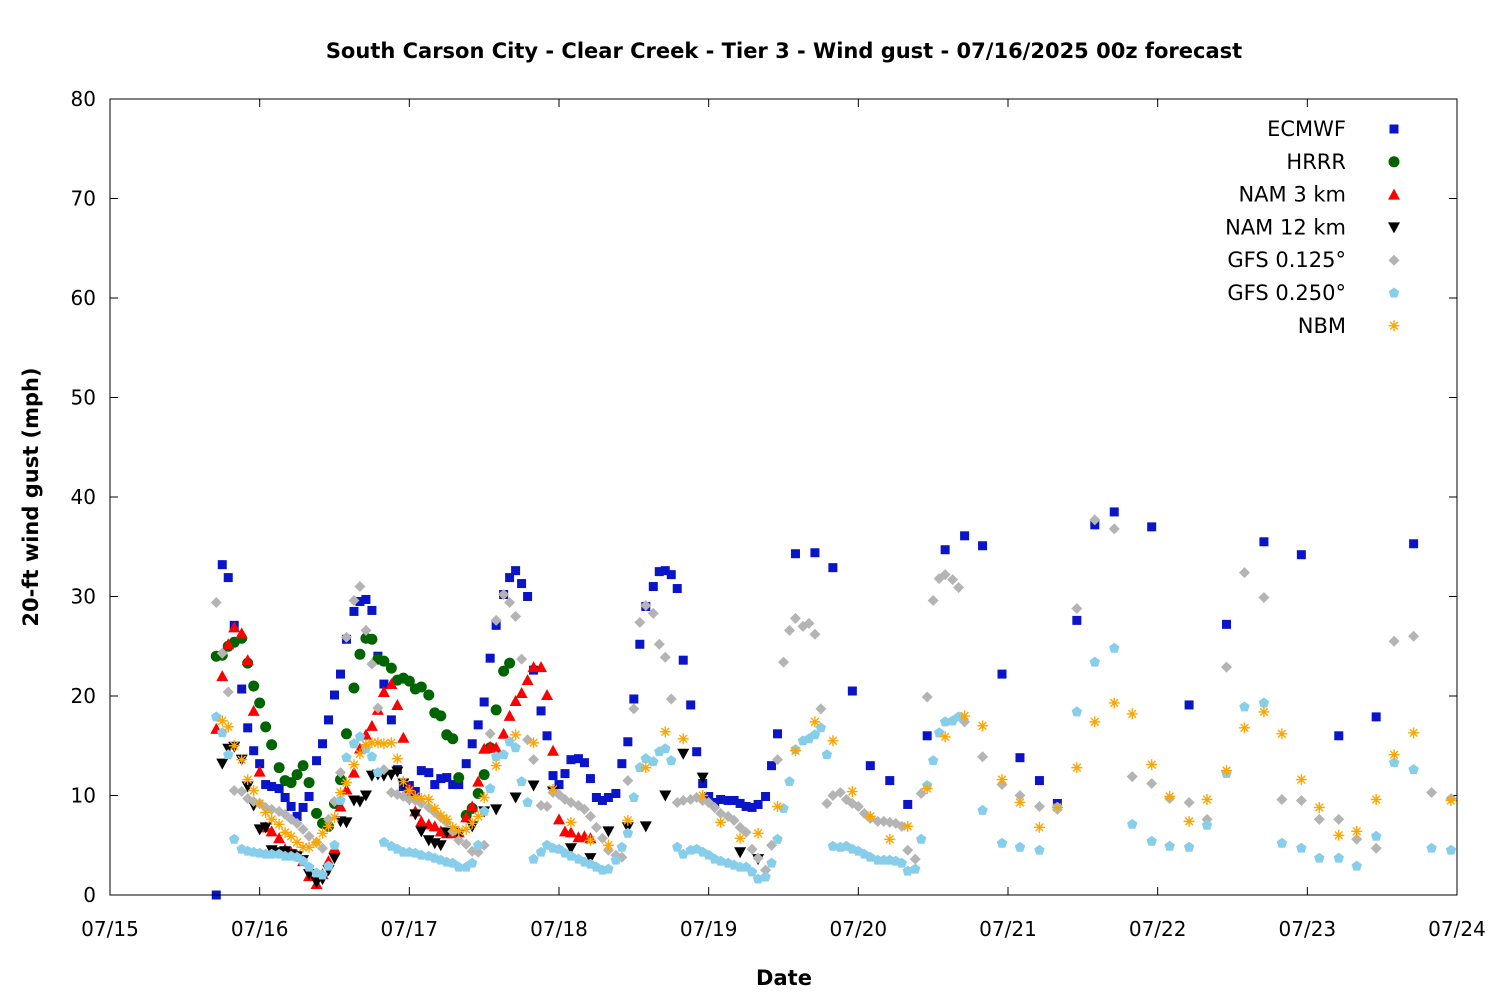 The width and height of the screenshot is (1500, 1000). What do you see at coordinates (83, 298) in the screenshot?
I see `y-tick-label: 60` at bounding box center [83, 298].